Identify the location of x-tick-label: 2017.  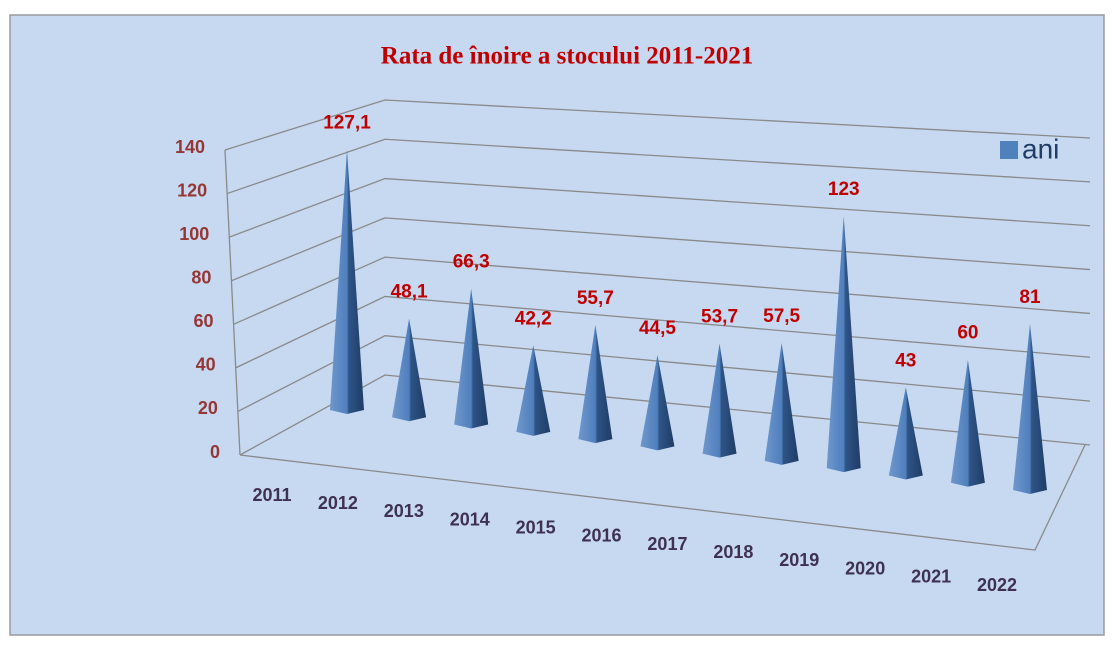
(667, 544).